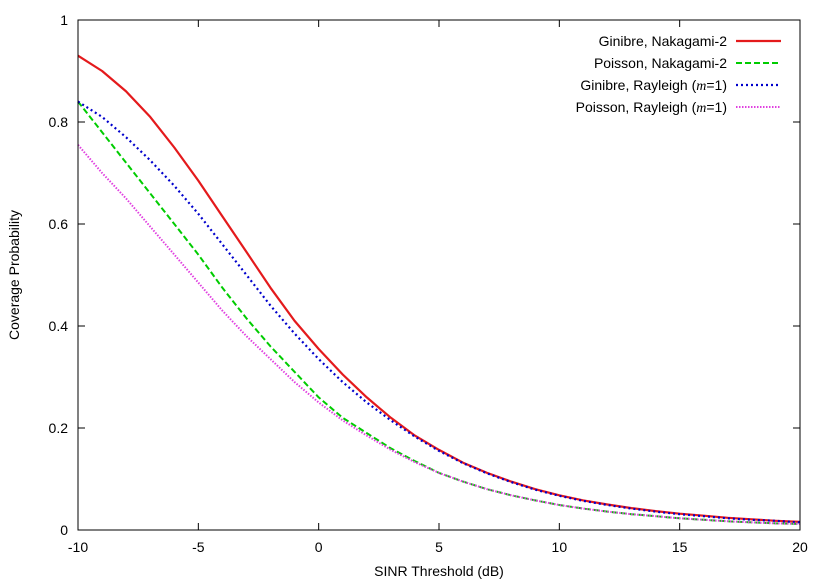 Image resolution: width=830 pixels, height=581 pixels. I want to click on legend-entry-4: Poisson, Rayleigh (m=1), so click(678, 107).